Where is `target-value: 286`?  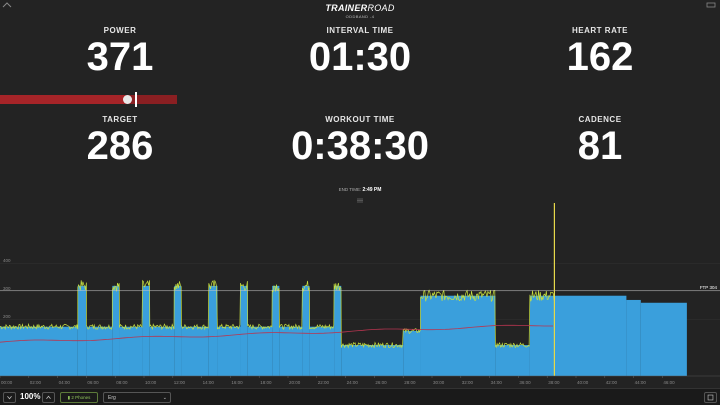
target-value: 286 is located at coordinates (120, 146).